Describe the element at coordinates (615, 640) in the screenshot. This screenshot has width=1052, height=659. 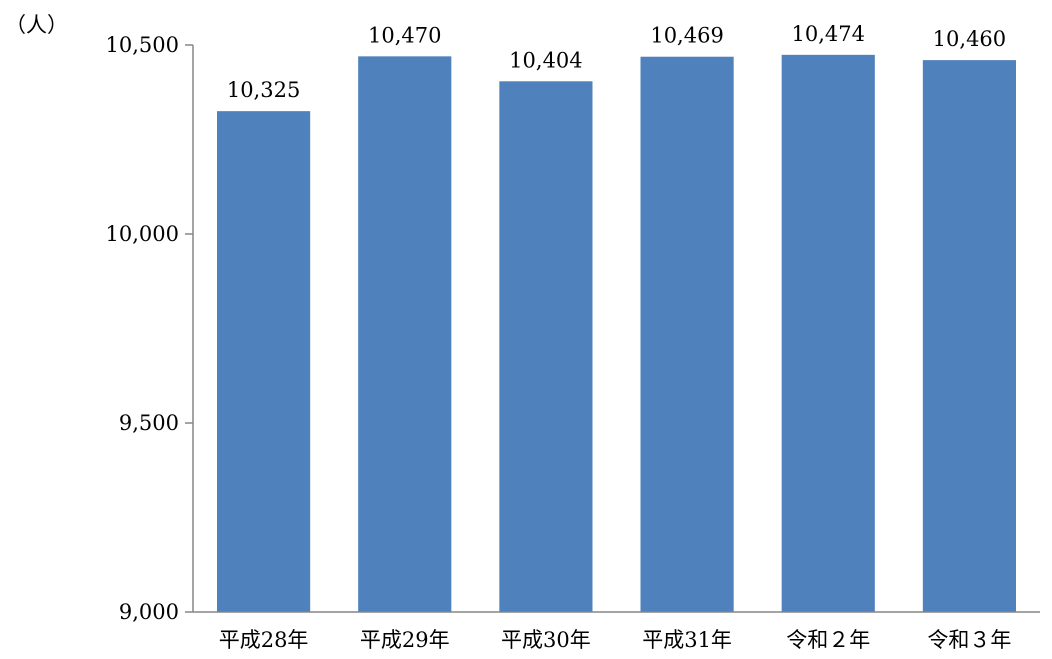
I see `x-axis-labels: 平成28年 平成29年 平成30年 平成31年 令和２年 令和３年` at that location.